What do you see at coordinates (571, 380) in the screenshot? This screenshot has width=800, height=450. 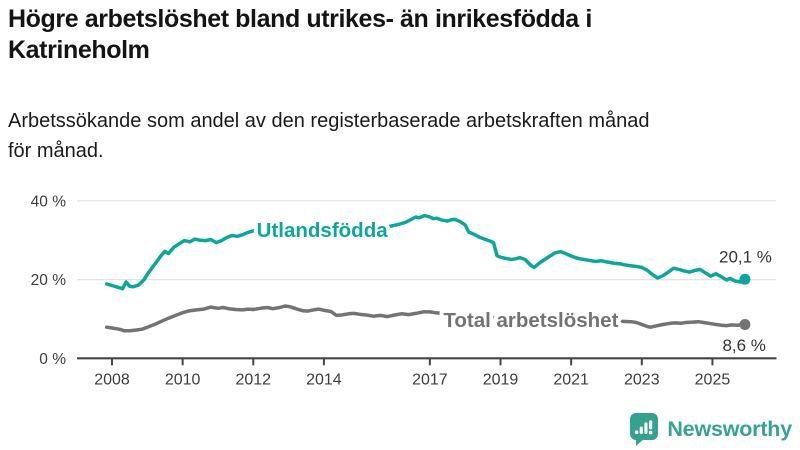 I see `x-tick-label-2021: 2021` at bounding box center [571, 380].